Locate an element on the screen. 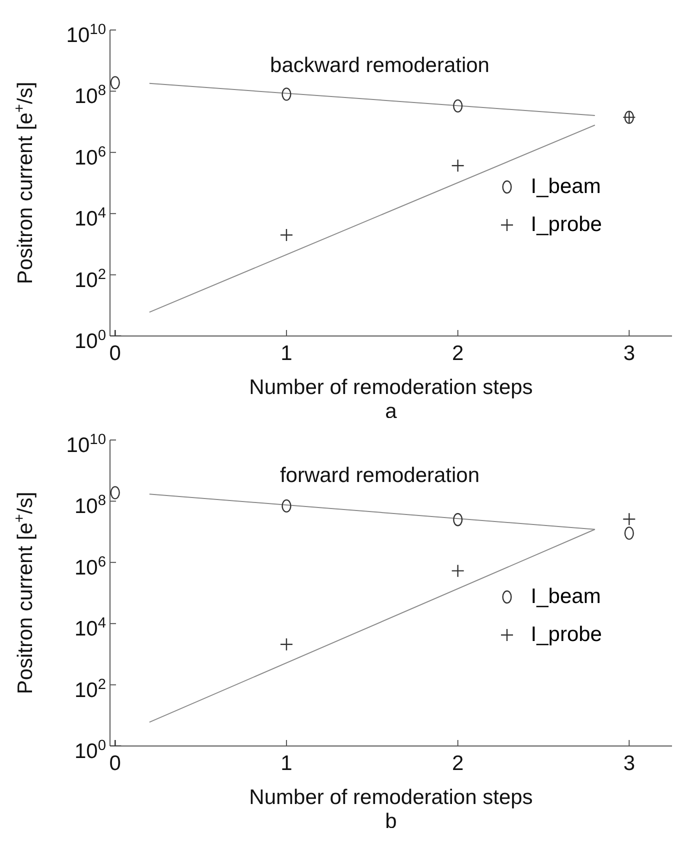  text: b is located at coordinates (391, 821).